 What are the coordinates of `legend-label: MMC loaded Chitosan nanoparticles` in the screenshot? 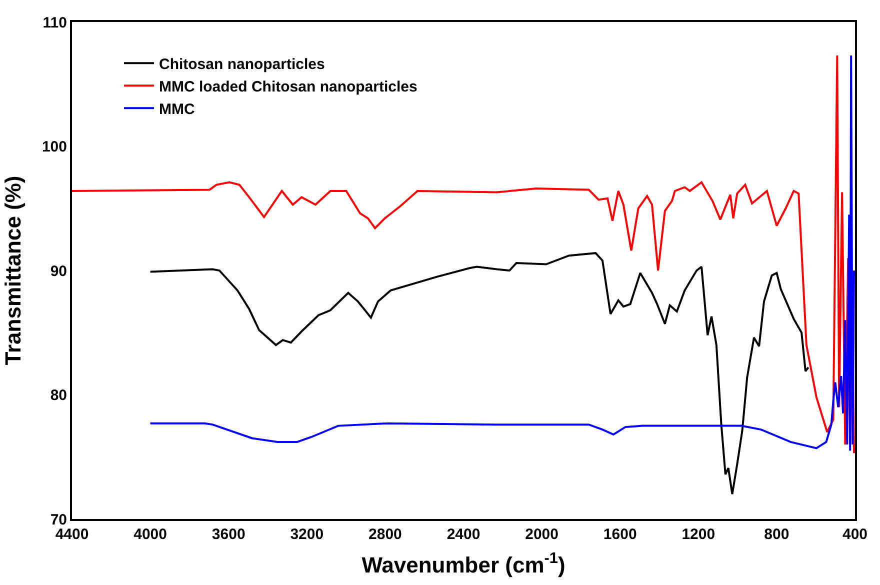 It's located at (288, 87).